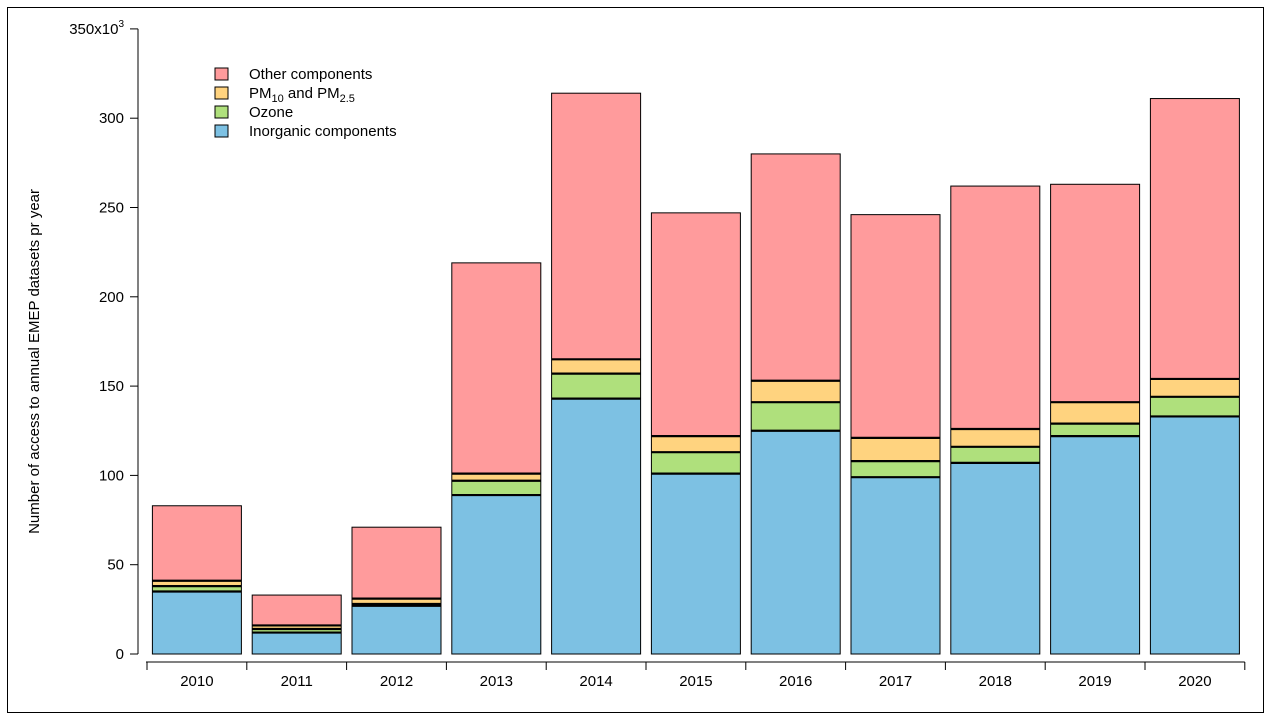 This screenshot has width=1271, height=720. Describe the element at coordinates (297, 627) in the screenshot. I see `bar-segment-pm-2011` at that location.